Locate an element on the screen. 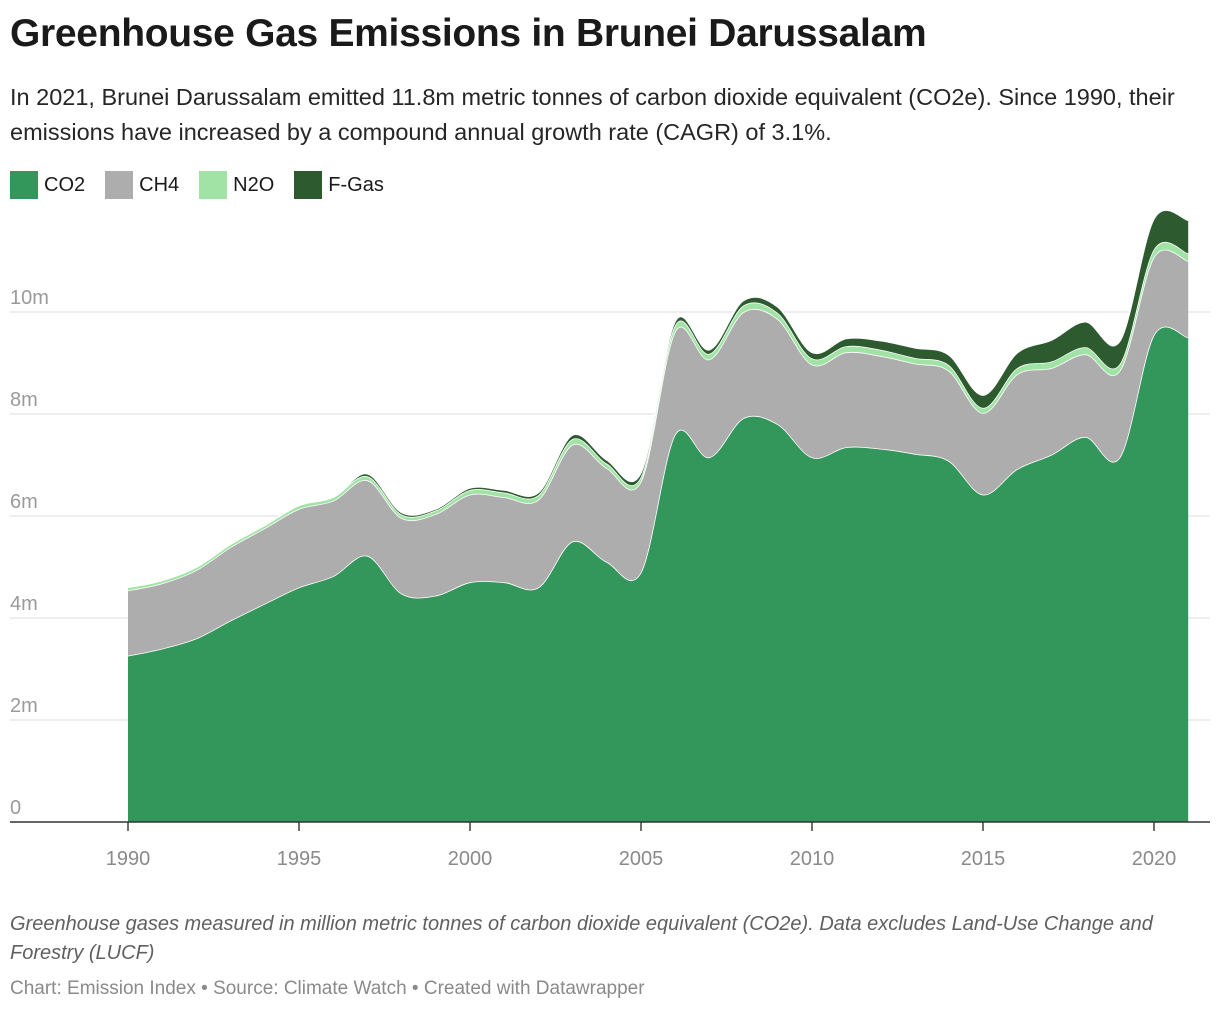 The height and width of the screenshot is (1014, 1220). legend-item-fgas: F-Gas is located at coordinates (339, 185).